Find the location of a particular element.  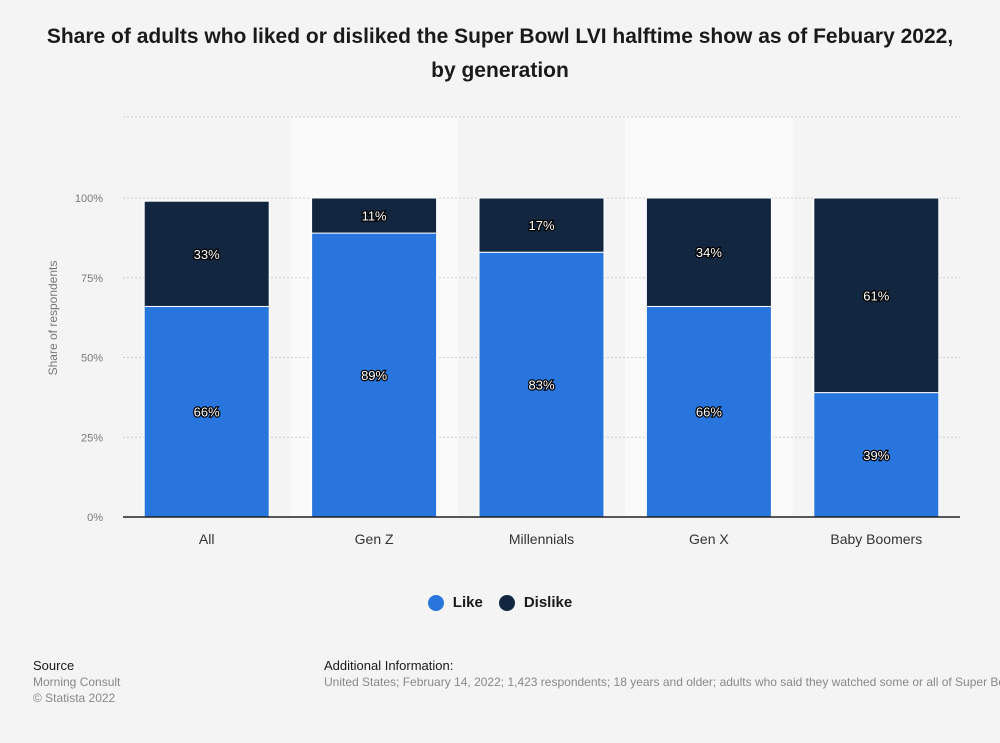

bar-value-label: 34% is located at coordinates (709, 252).